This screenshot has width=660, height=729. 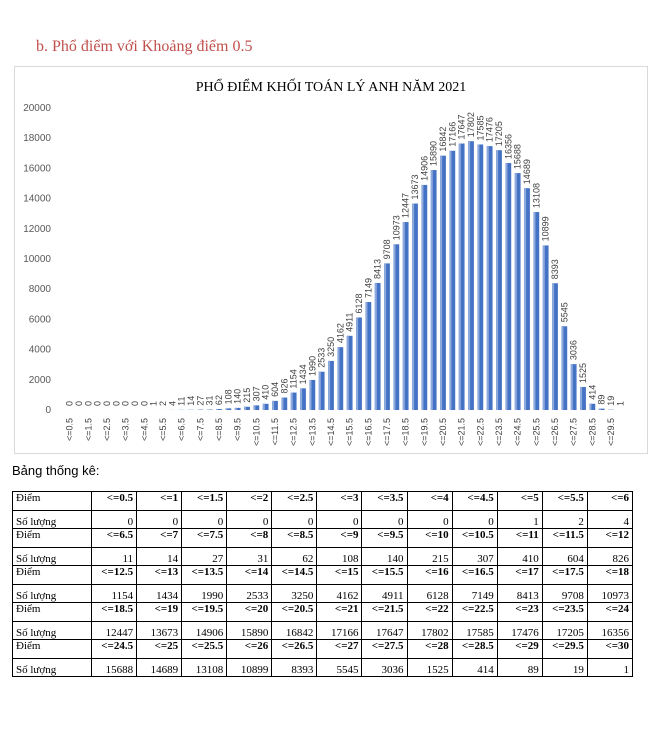 I want to click on data-label: 826, so click(x=284, y=385).